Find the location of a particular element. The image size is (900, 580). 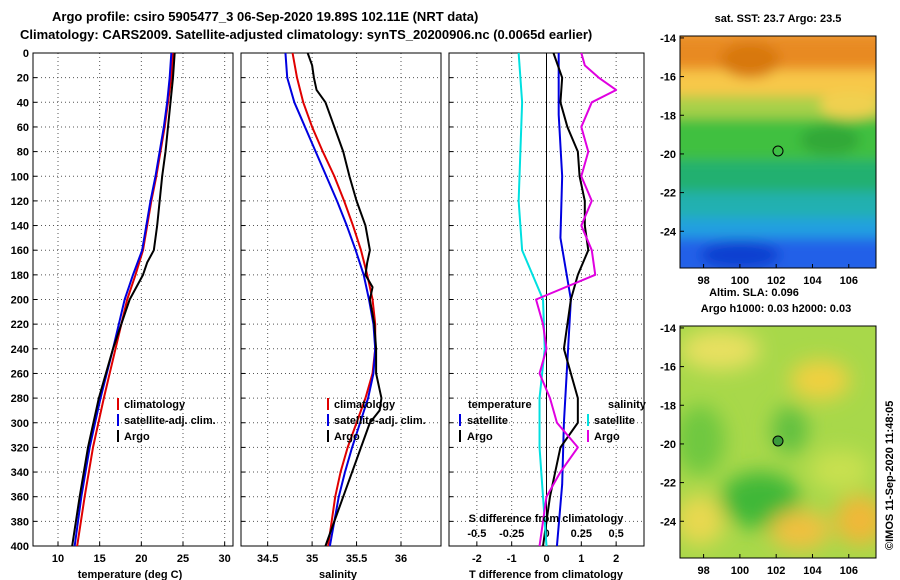

legend-title-temperature: temperature is located at coordinates (500, 405).